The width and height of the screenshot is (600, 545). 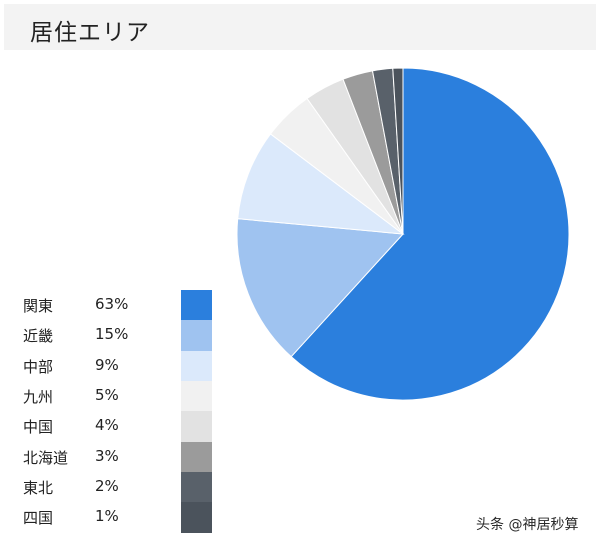 I want to click on legend-item: 北海道 3%, so click(x=115, y=457).